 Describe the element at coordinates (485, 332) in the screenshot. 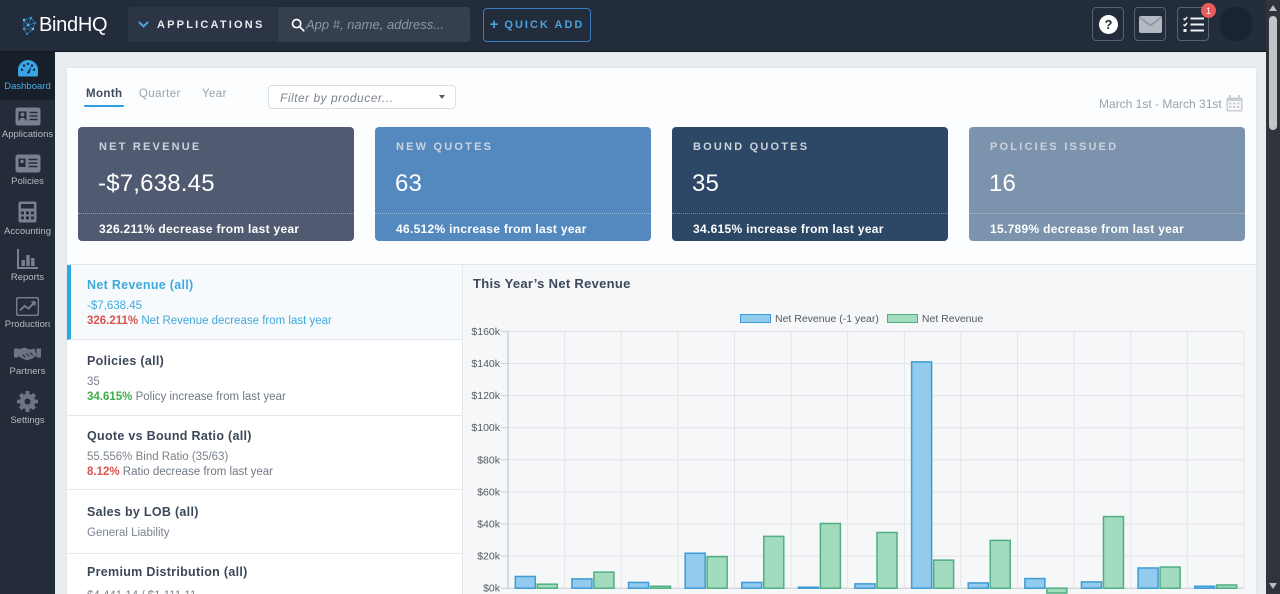

I see `svg-text: $160k` at that location.